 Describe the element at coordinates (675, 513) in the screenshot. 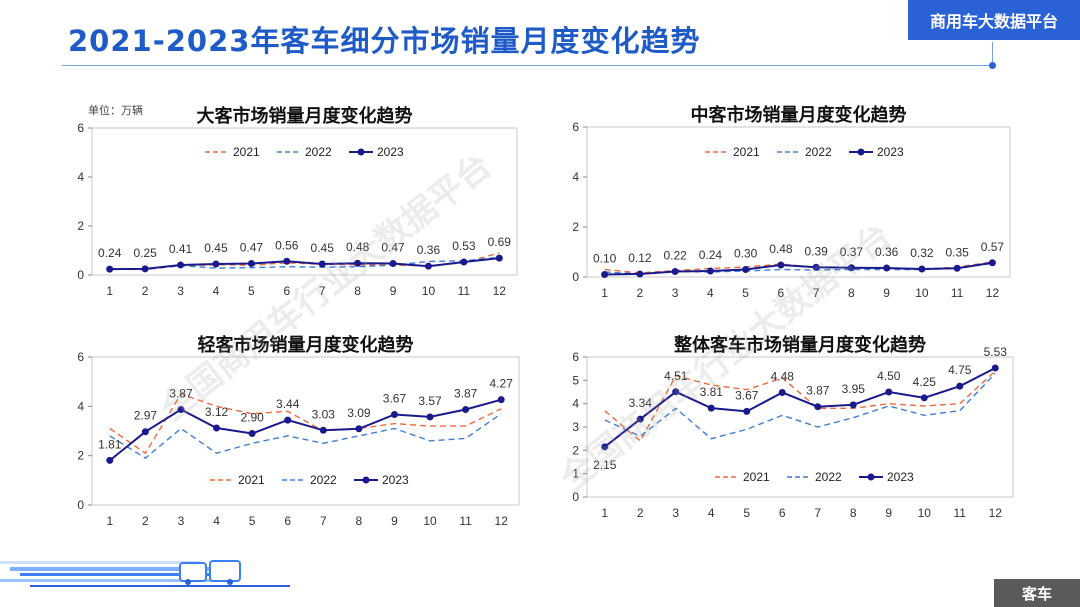

I see `x-tick-label: 3` at that location.